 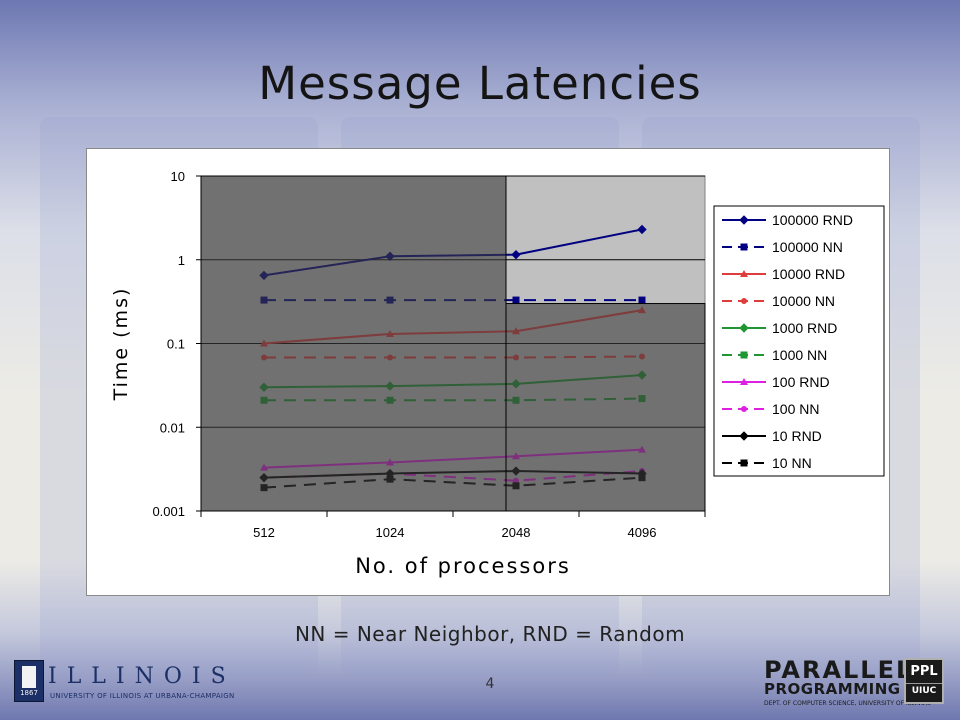 What do you see at coordinates (176, 344) in the screenshot?
I see `y-tick-label: 0.1` at bounding box center [176, 344].